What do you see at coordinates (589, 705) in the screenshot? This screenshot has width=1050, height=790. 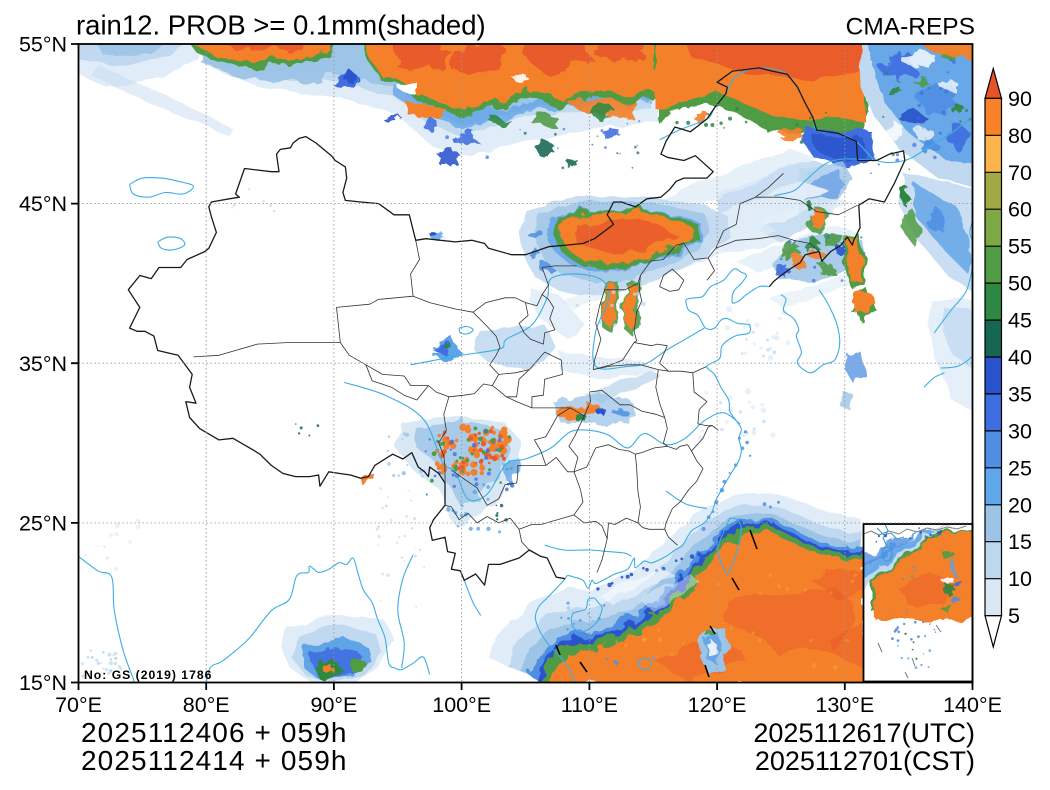 I see `svg-text: 110°E` at bounding box center [589, 705].